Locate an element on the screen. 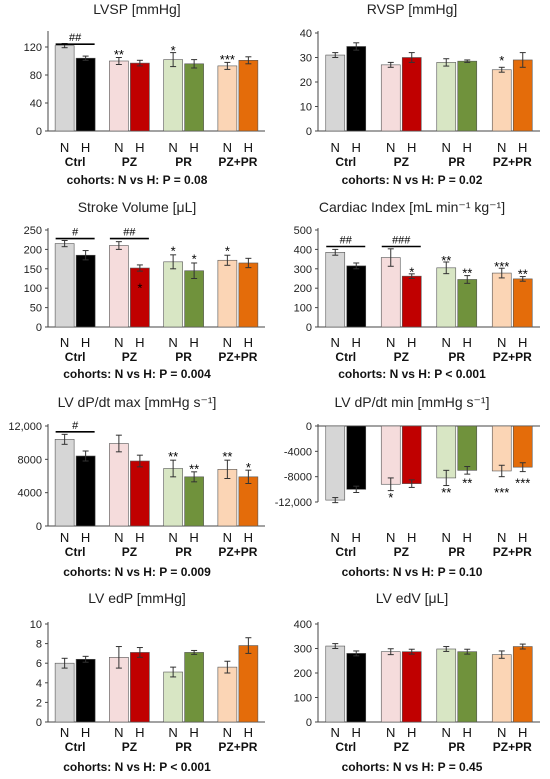 The width and height of the screenshot is (550, 779). cohort-stat: cohorts: N vs H: P < 0.001 is located at coordinates (137, 767).